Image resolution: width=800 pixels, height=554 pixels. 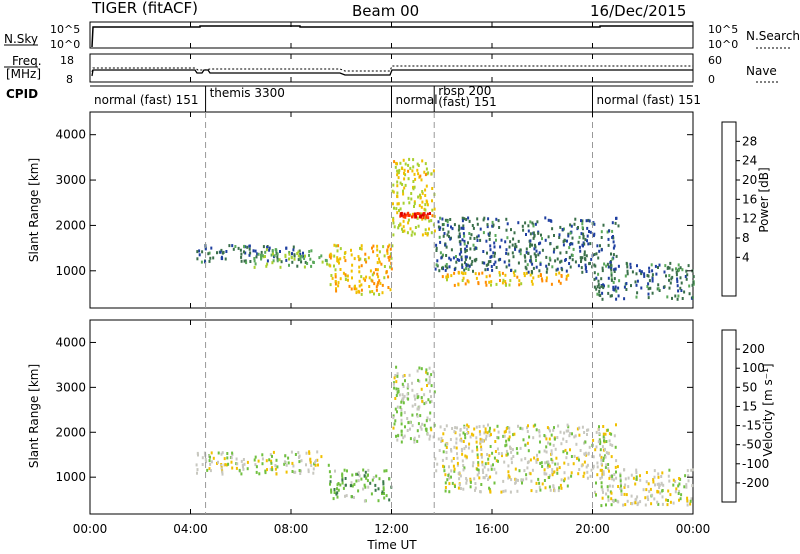 What do you see at coordinates (752, 426) in the screenshot?
I see `colorbar-tick-label: -15` at bounding box center [752, 426].